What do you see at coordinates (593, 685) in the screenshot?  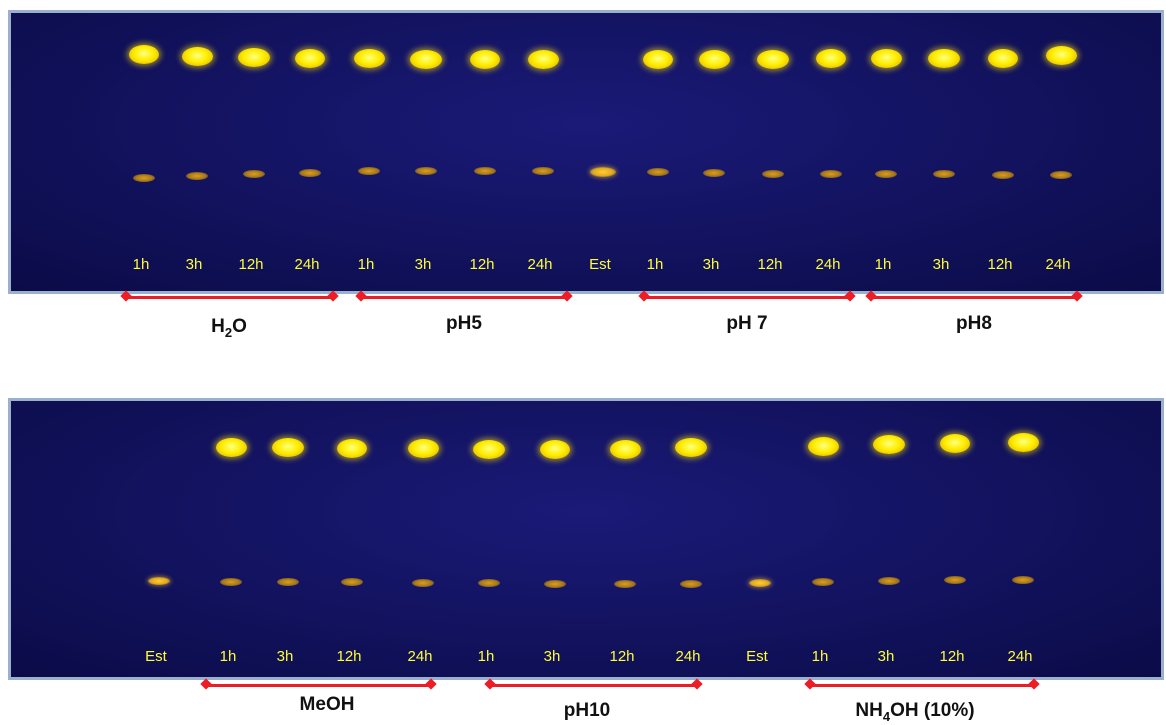 I see `group-bracket-ph10` at bounding box center [593, 685].